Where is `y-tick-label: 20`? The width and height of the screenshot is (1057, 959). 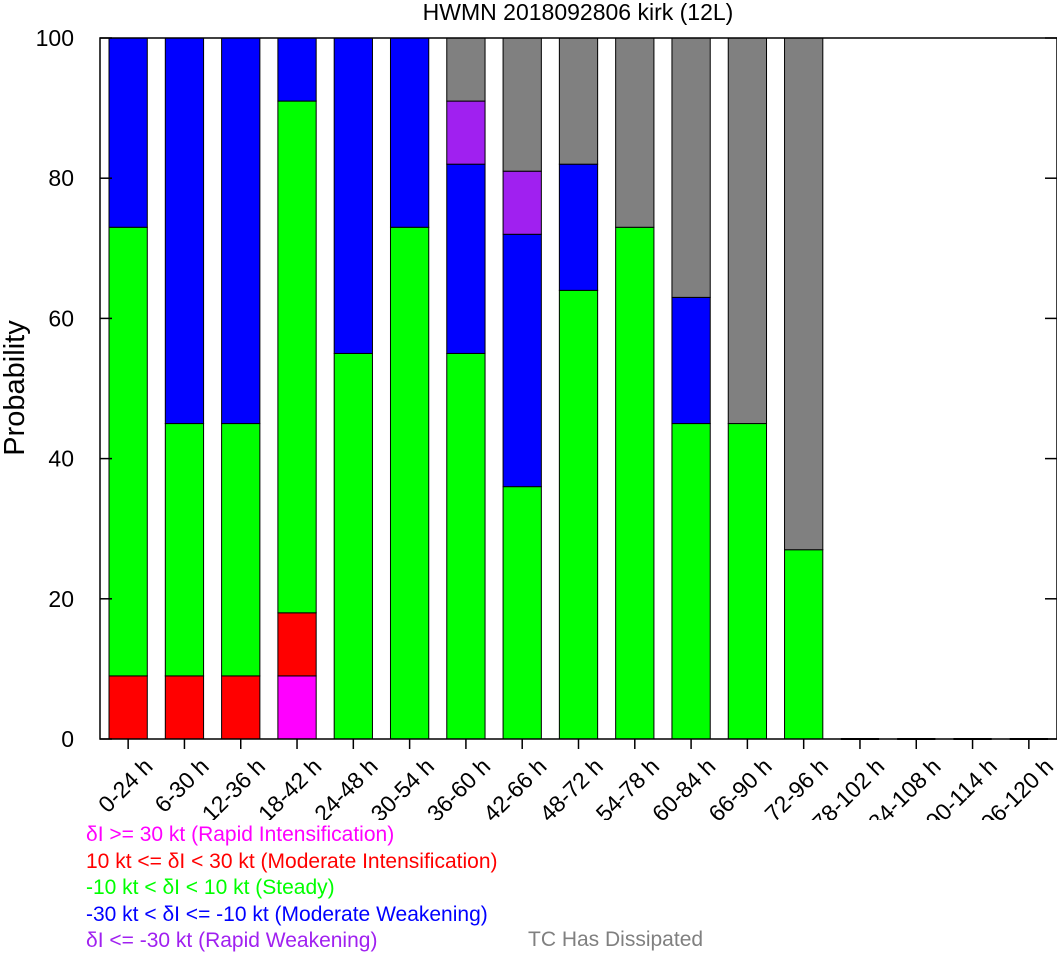 y-tick-label: 20 is located at coordinates (61, 599).